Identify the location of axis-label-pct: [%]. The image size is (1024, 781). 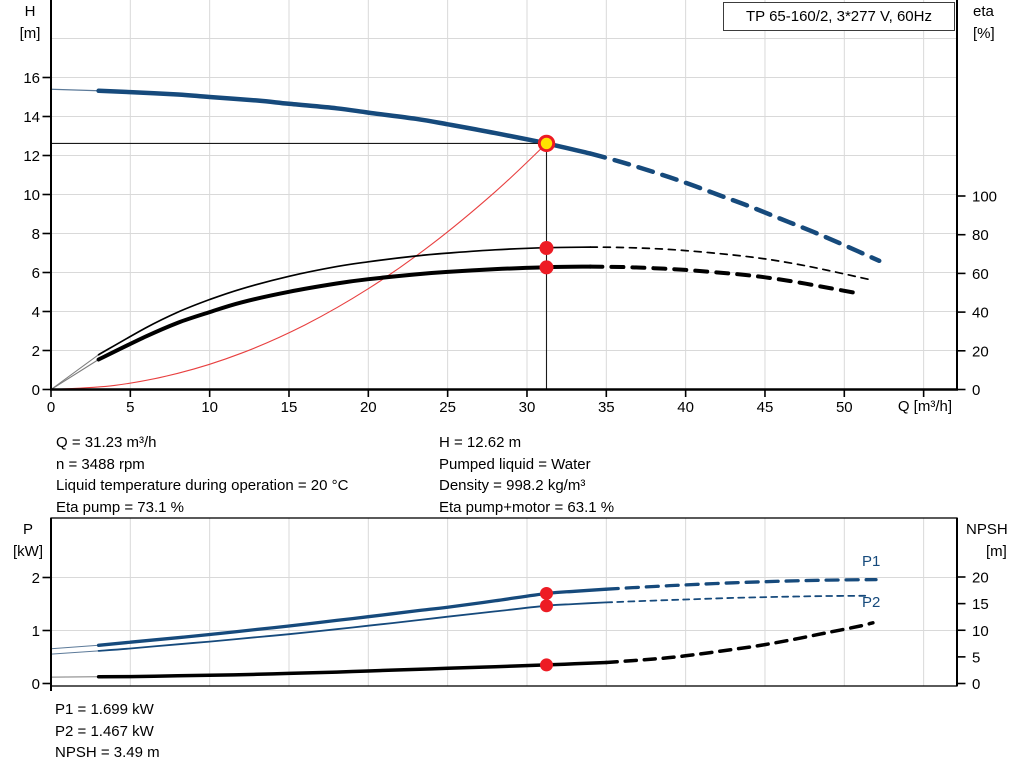
(984, 33).